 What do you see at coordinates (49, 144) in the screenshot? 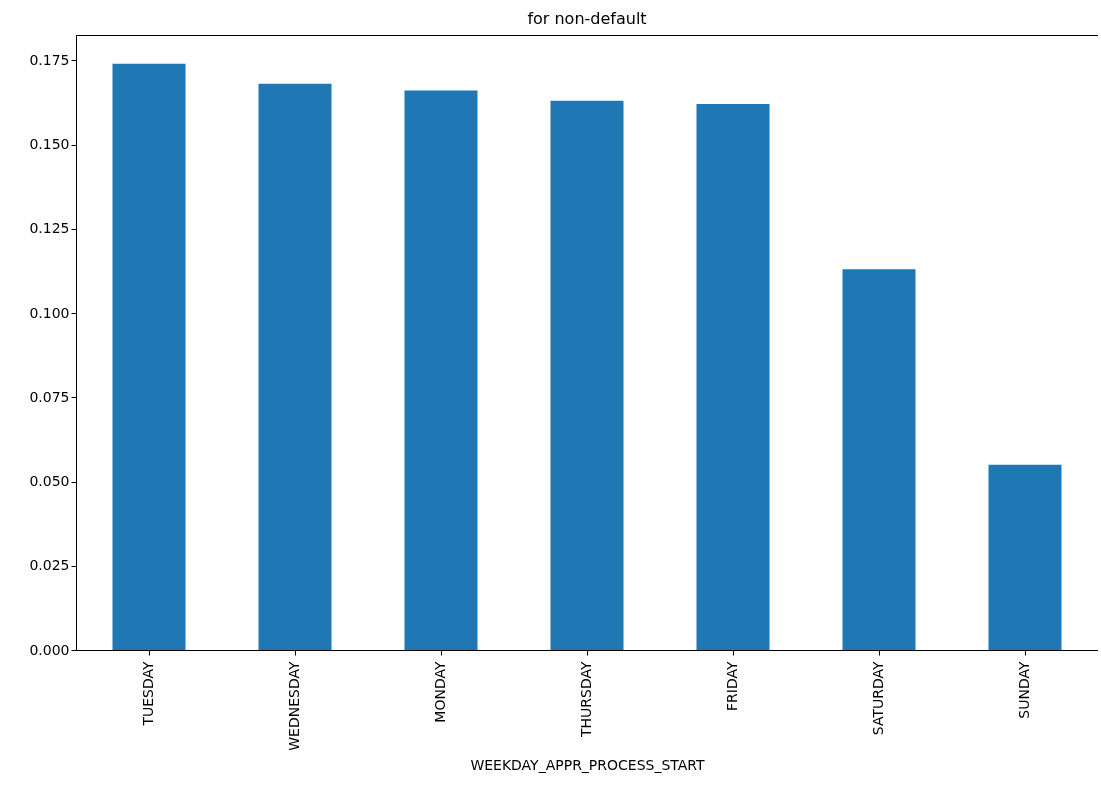
I see `y-tick-label: 0.150` at bounding box center [49, 144].